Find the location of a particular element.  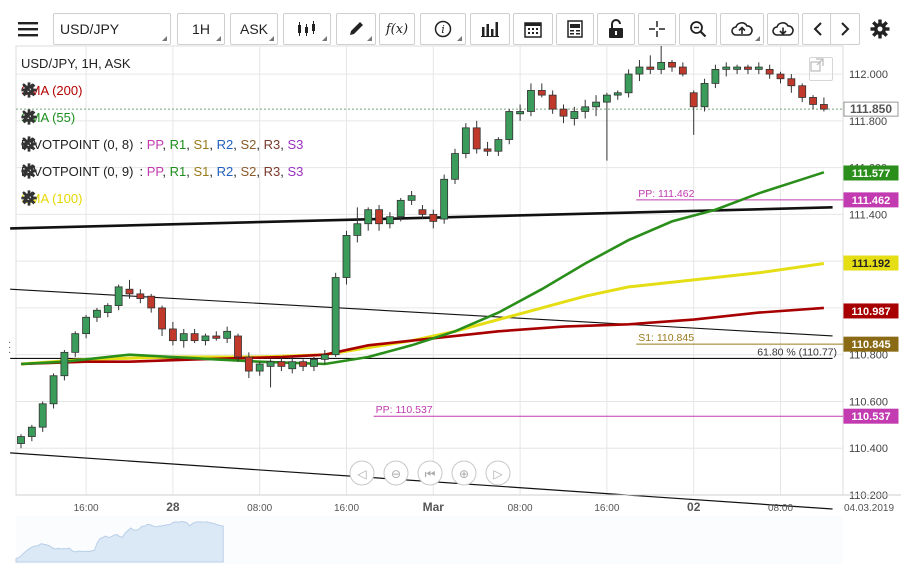

toolbar: USD/JPY 1H ASK f(x) i is located at coordinates (450, 22).